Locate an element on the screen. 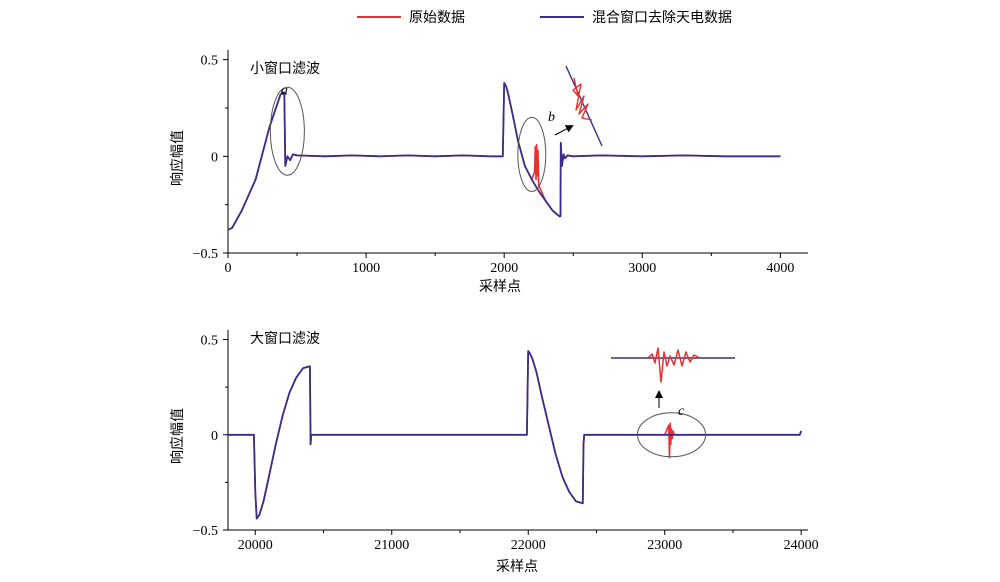 The width and height of the screenshot is (1000, 582). legend-label-raw: 原始数据 is located at coordinates (437, 18).